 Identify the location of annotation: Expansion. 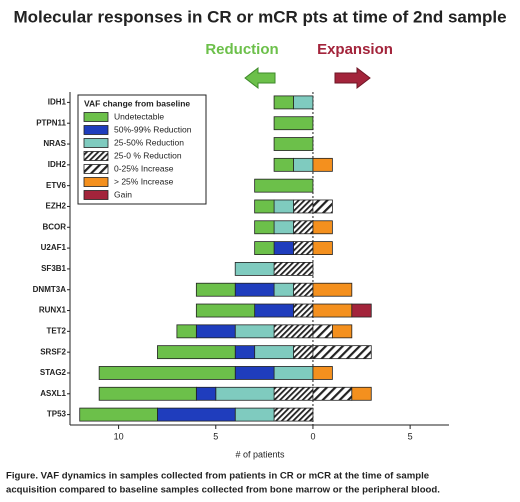
(355, 49).